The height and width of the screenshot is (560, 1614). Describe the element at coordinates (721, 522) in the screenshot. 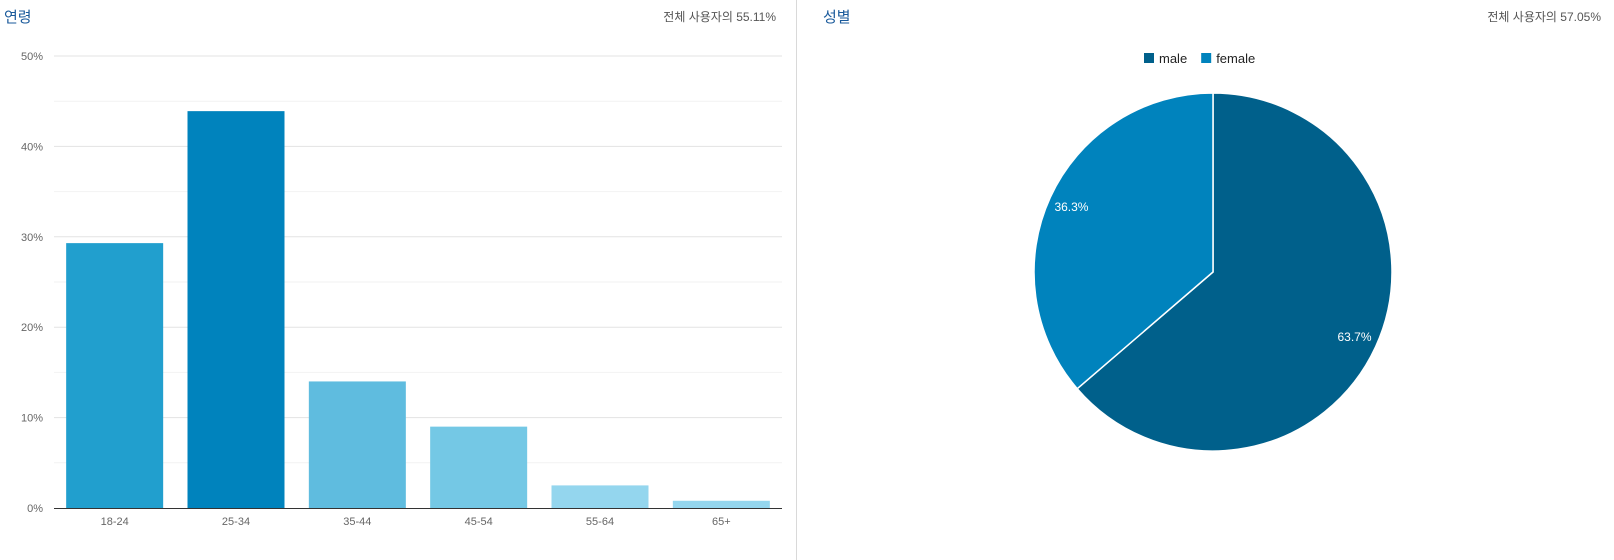

I see `x-tick-label: 65+` at that location.